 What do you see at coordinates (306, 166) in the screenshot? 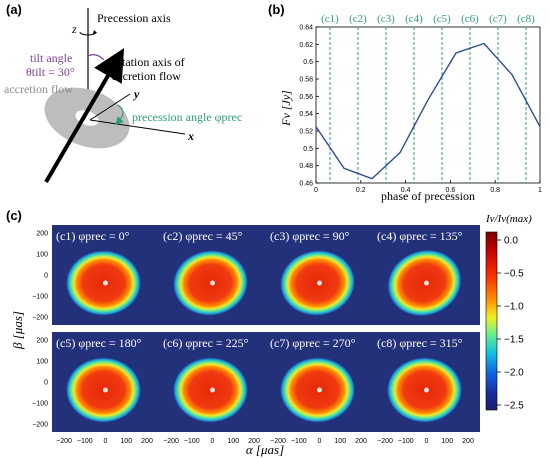
I see `y-tick-label: 0.48` at bounding box center [306, 166].